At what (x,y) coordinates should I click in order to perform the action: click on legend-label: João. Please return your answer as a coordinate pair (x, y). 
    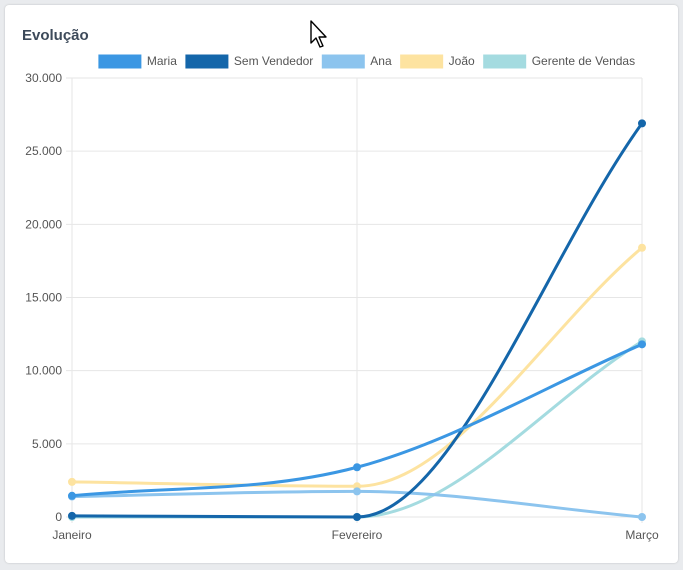
    Looking at the image, I should click on (462, 61).